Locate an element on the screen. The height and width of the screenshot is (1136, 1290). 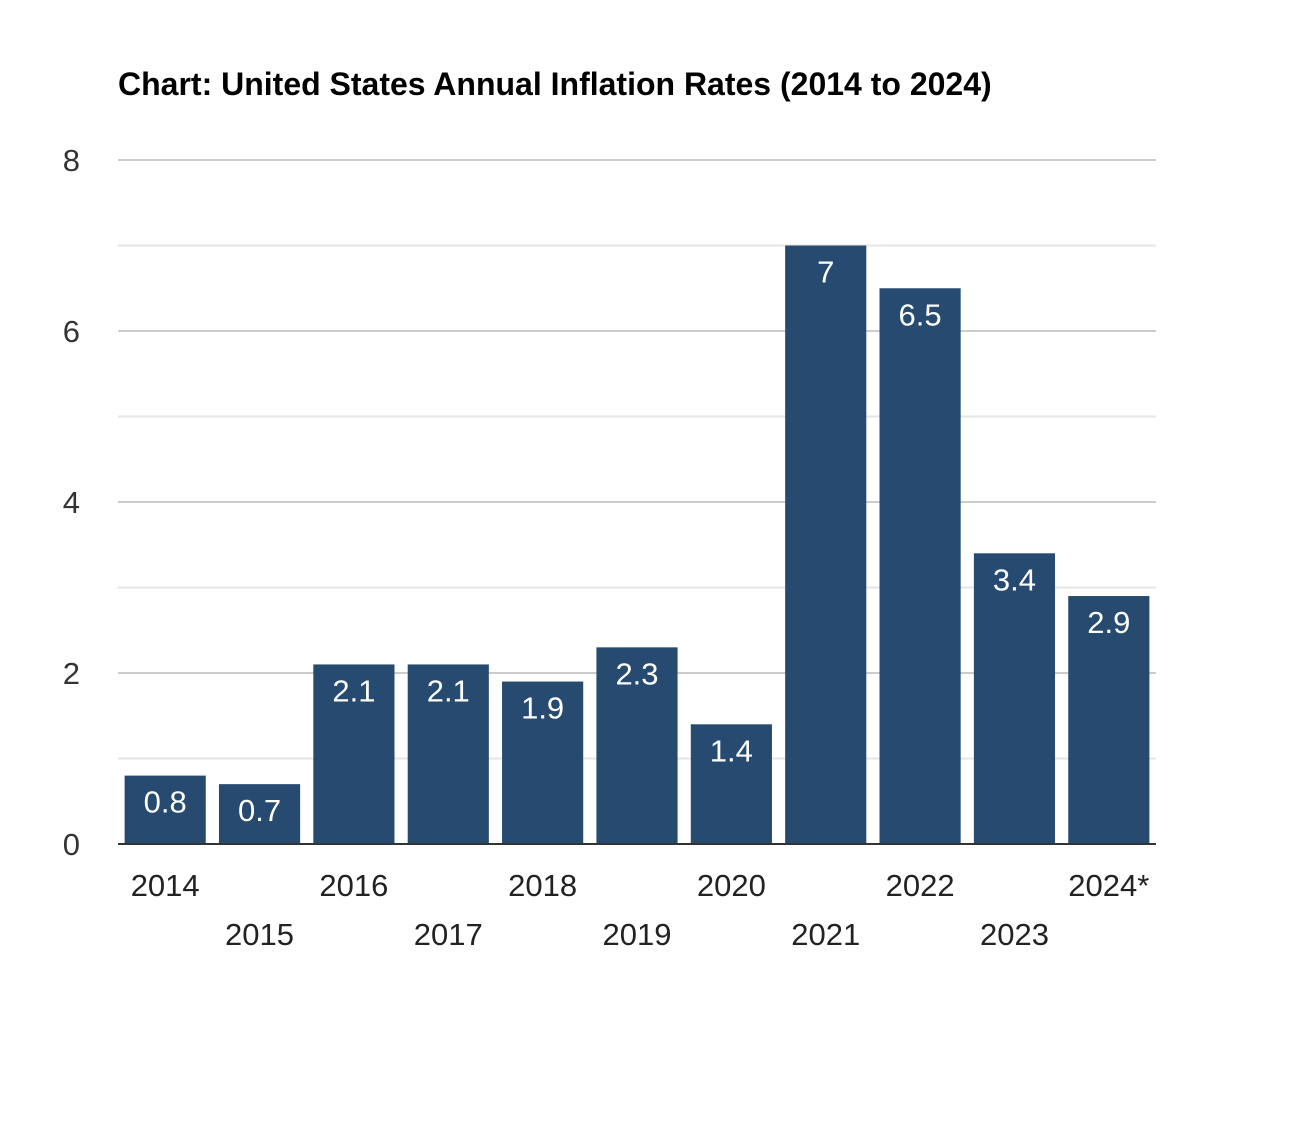
data-label: 2.3 is located at coordinates (636, 673).